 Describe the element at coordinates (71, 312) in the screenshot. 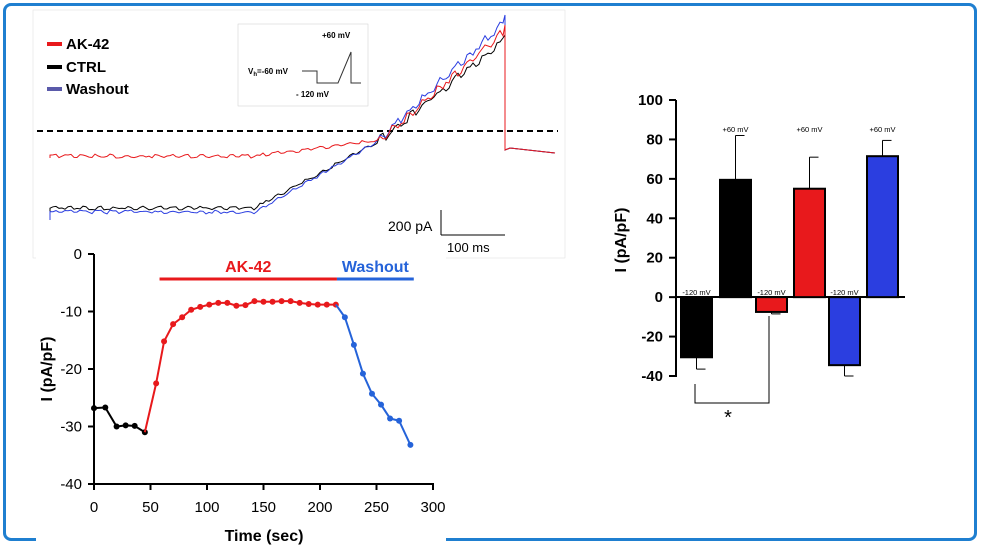

I see `y-tick-label: -10` at that location.